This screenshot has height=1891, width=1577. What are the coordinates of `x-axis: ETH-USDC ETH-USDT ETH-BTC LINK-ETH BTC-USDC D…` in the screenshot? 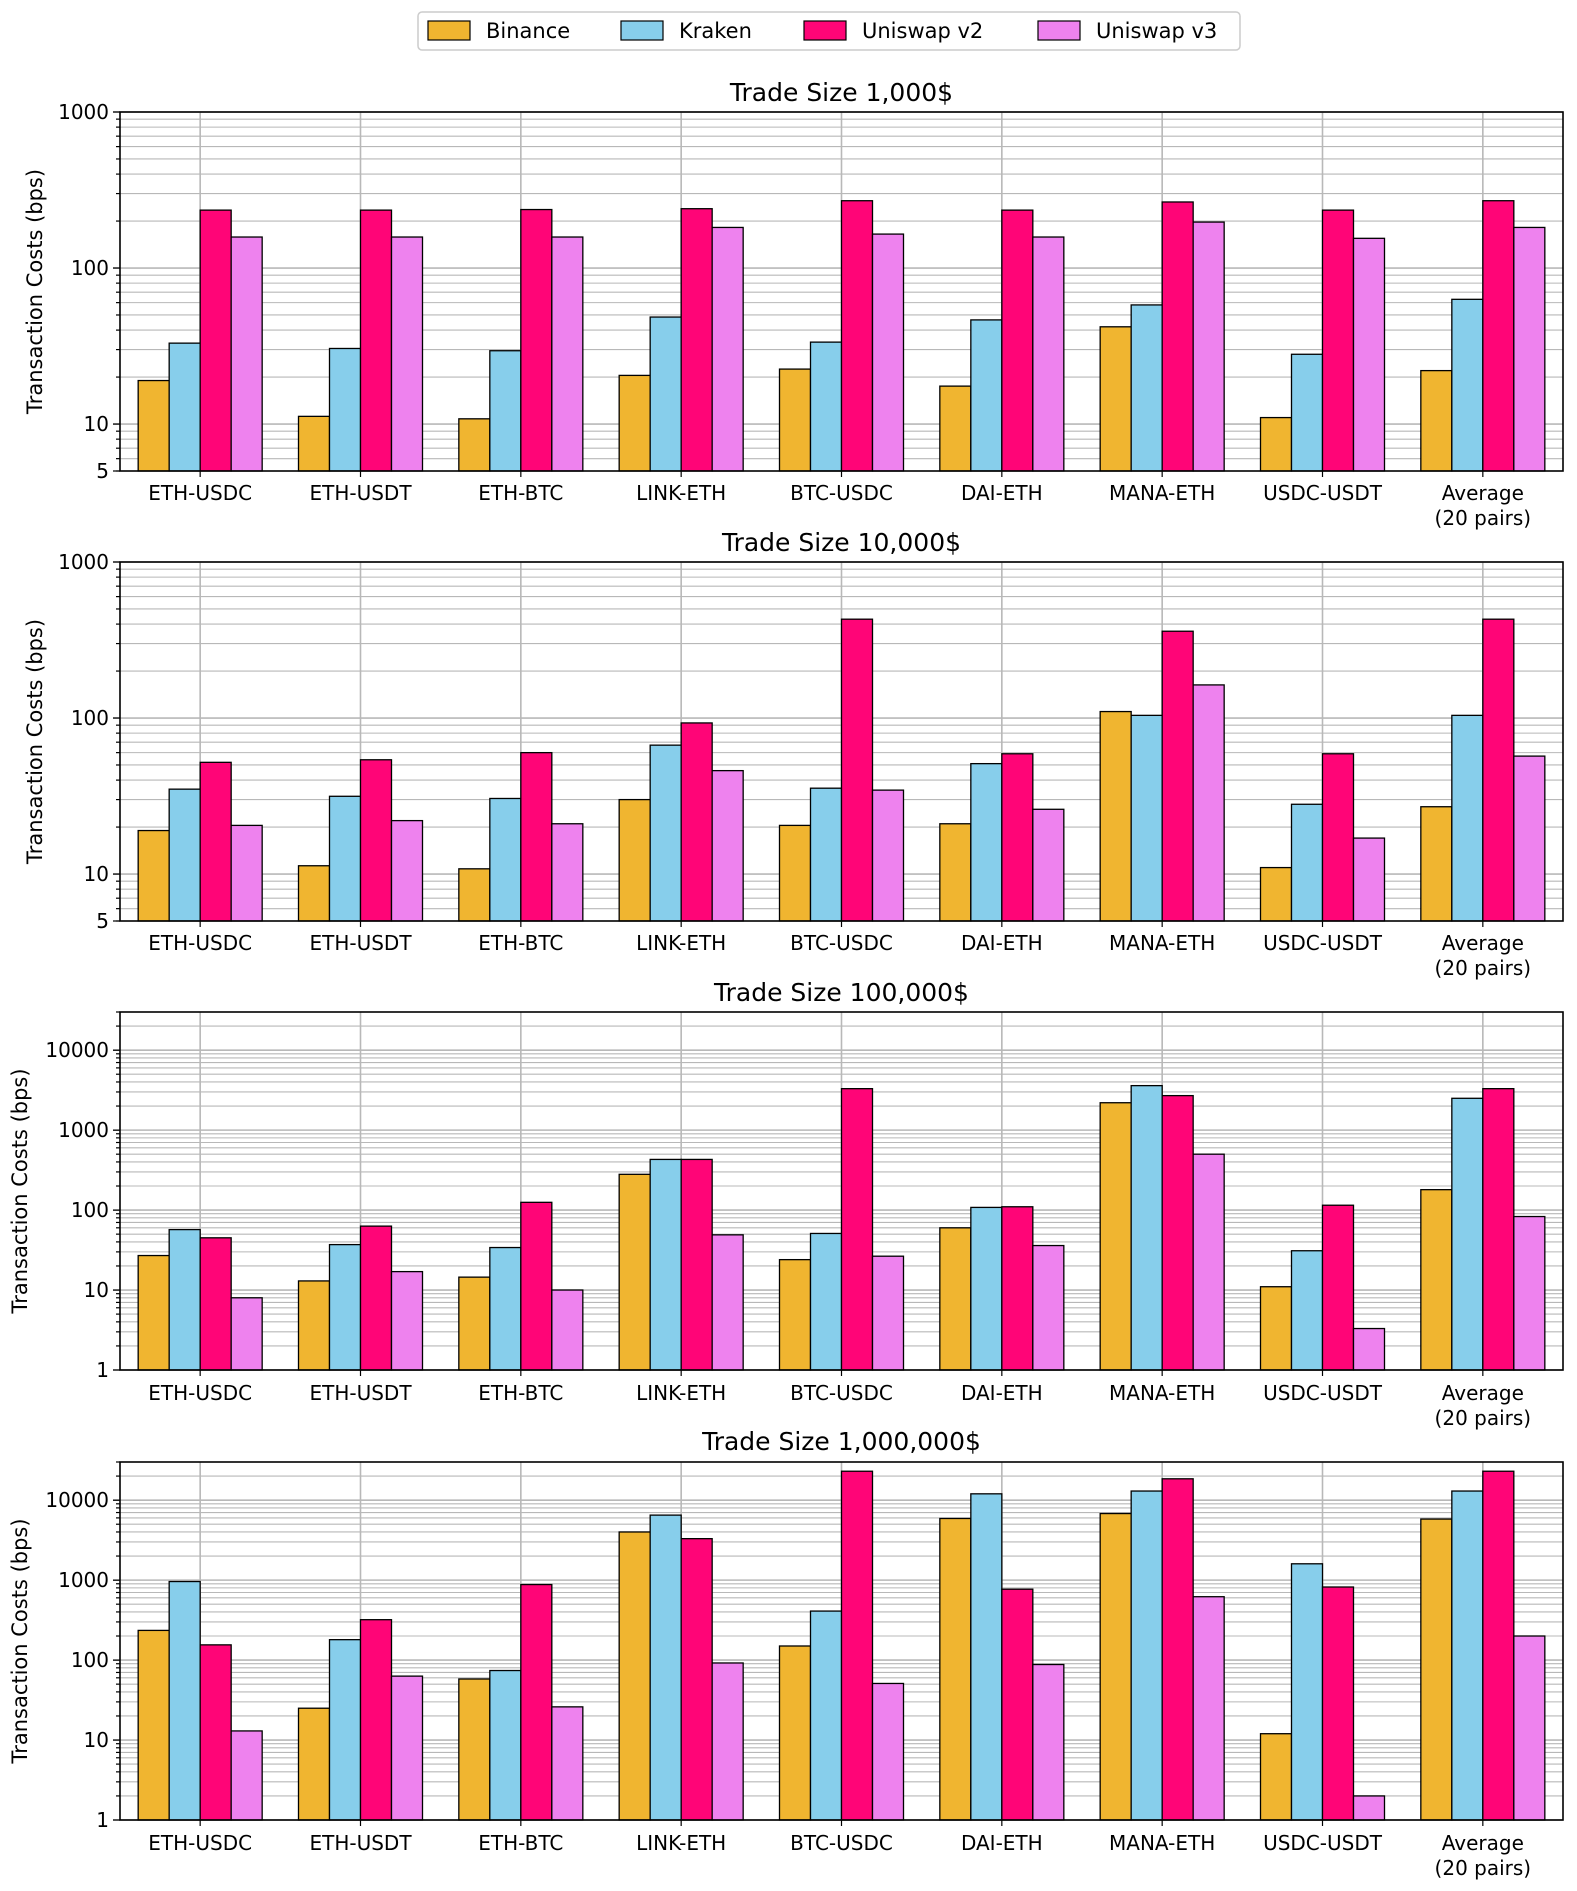 It's located at (839, 500).